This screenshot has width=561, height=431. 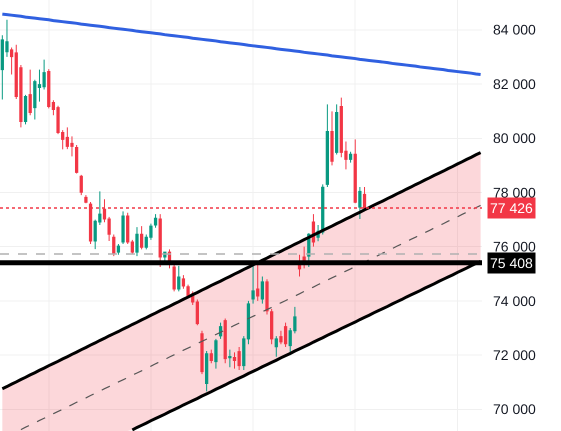 What do you see at coordinates (514, 192) in the screenshot?
I see `y-tick-label: 78 000` at bounding box center [514, 192].